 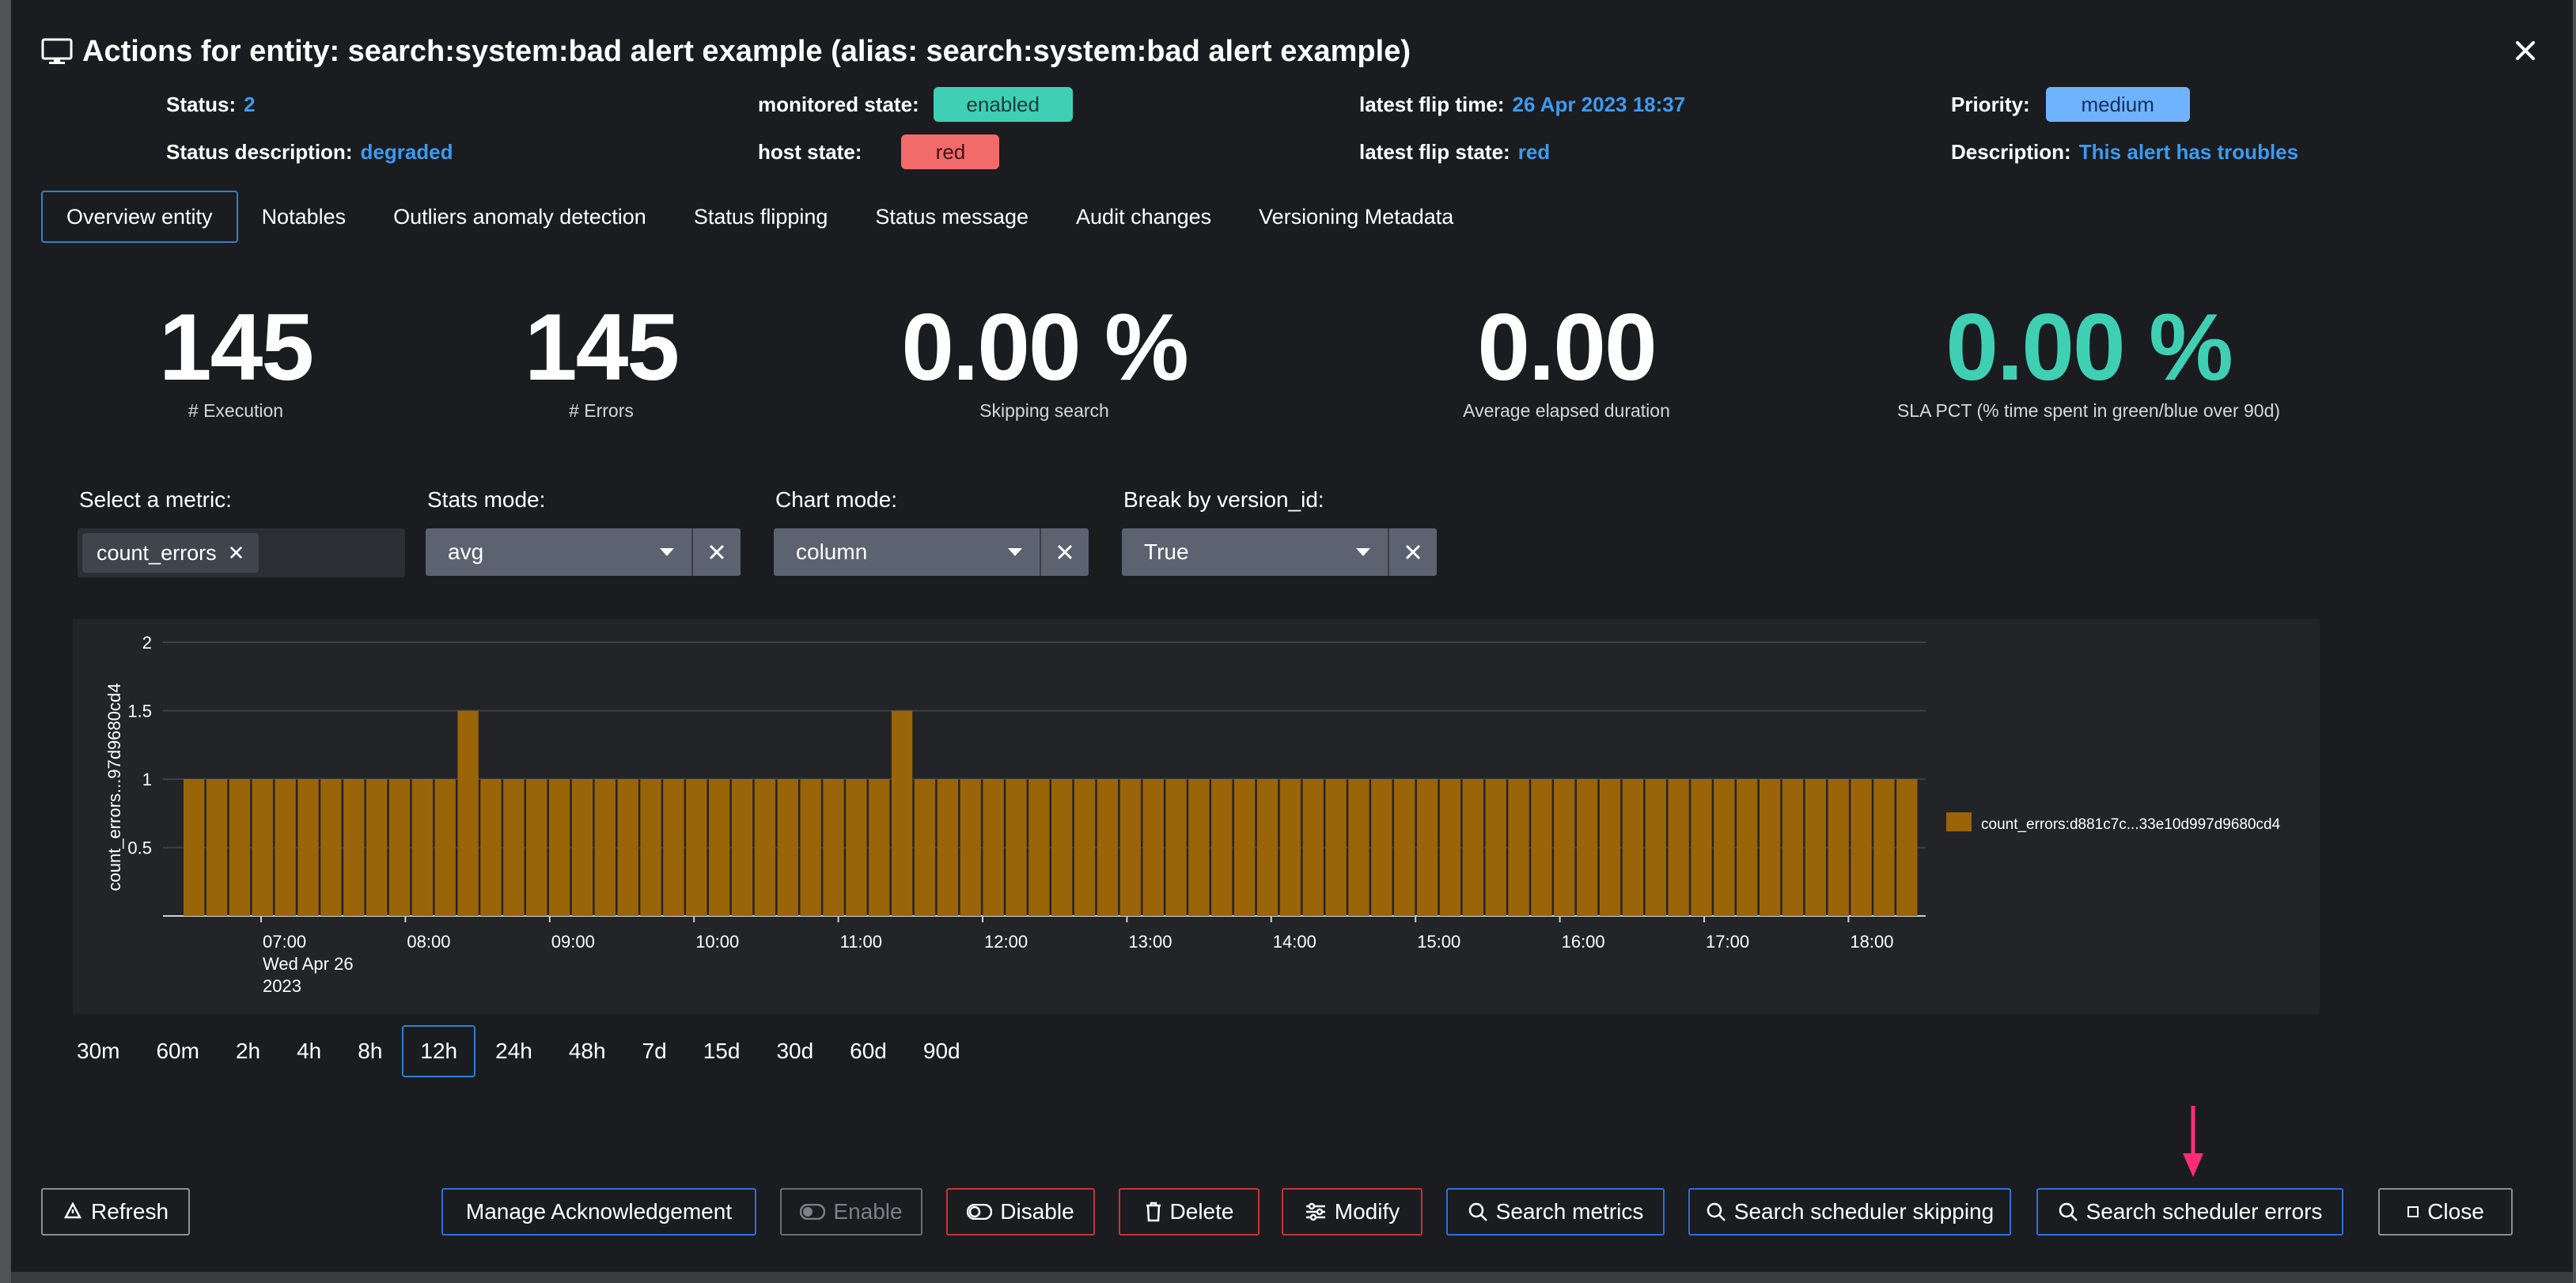 What do you see at coordinates (760, 217) in the screenshot?
I see `tab-status-flipping: Status flipping` at bounding box center [760, 217].